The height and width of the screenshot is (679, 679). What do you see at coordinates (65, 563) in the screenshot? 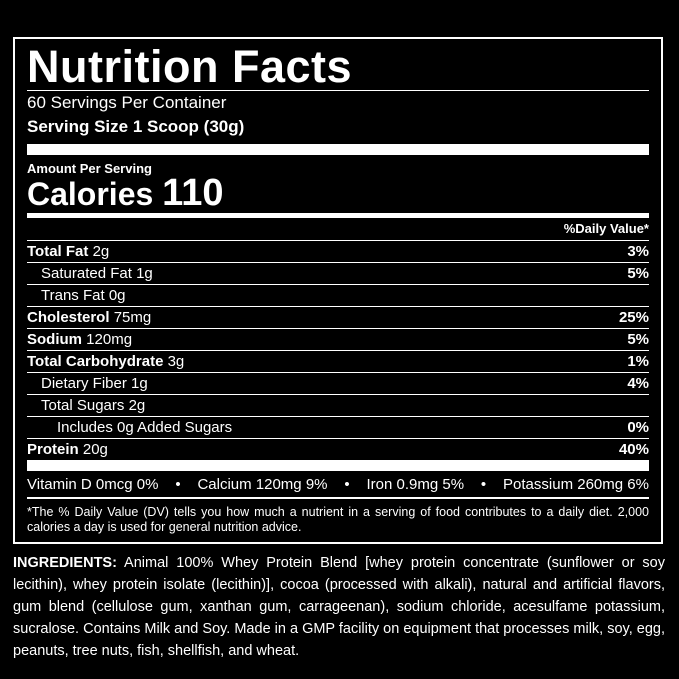
I see `ingredients-label: INGREDIENTS:` at bounding box center [65, 563].